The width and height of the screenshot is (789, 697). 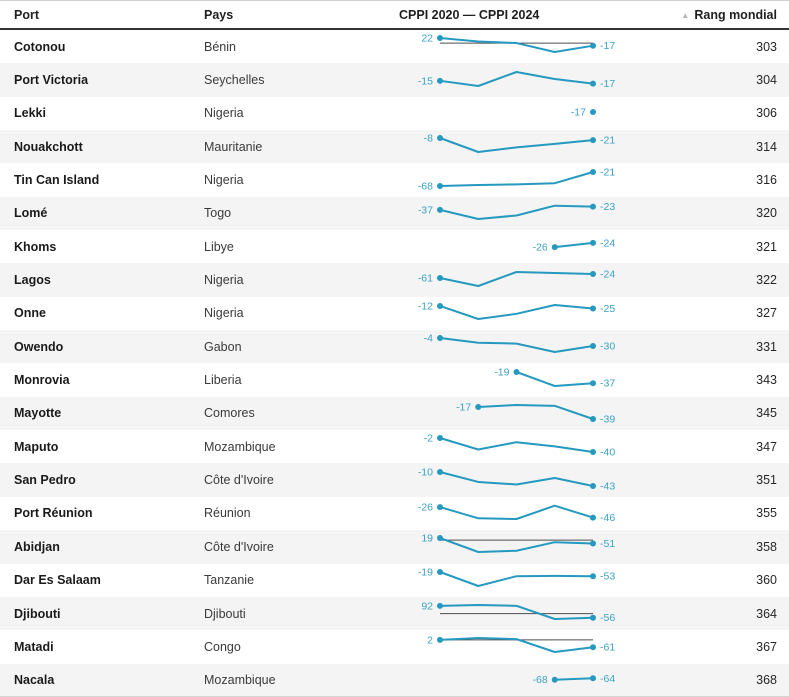 I want to click on sparkline-start-label: -10, so click(x=425, y=472).